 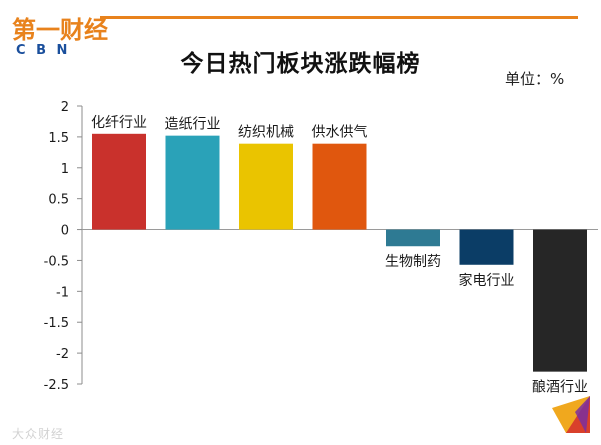 What do you see at coordinates (340, 133) in the screenshot?
I see `category-label: 供水供气` at bounding box center [340, 133].